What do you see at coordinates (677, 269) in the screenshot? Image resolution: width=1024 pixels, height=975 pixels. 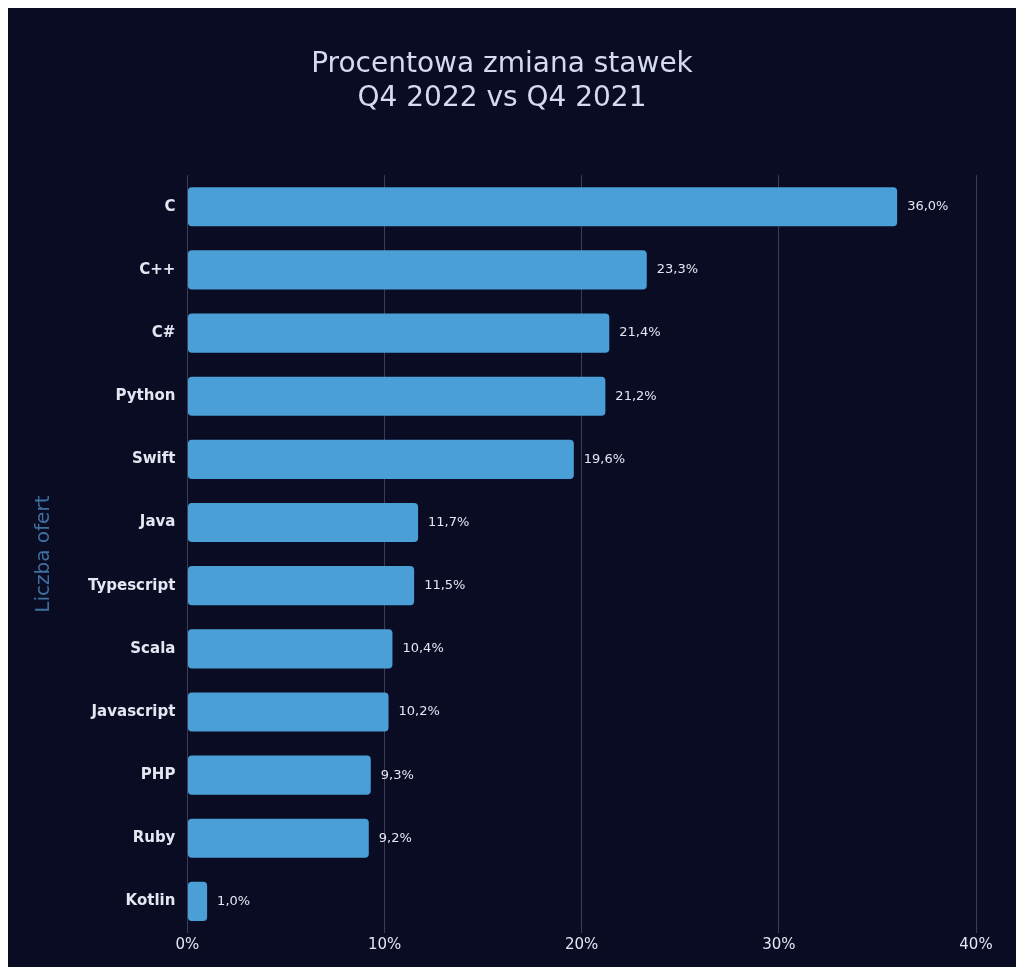 I see `data-label: 23,3%` at bounding box center [677, 269].